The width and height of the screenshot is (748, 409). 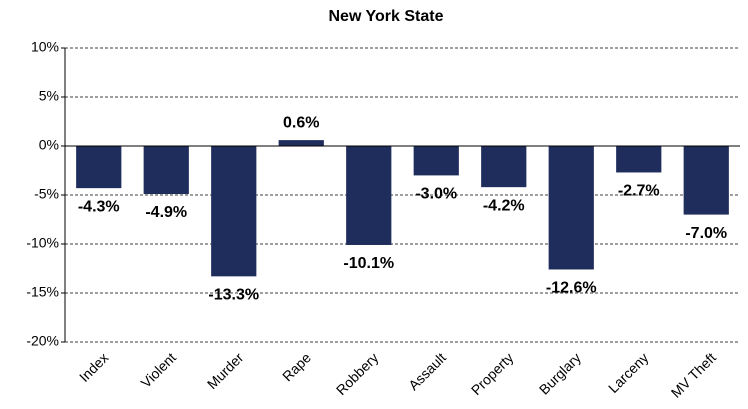 What do you see at coordinates (233, 295) in the screenshot?
I see `value-label: -13.3%` at bounding box center [233, 295].